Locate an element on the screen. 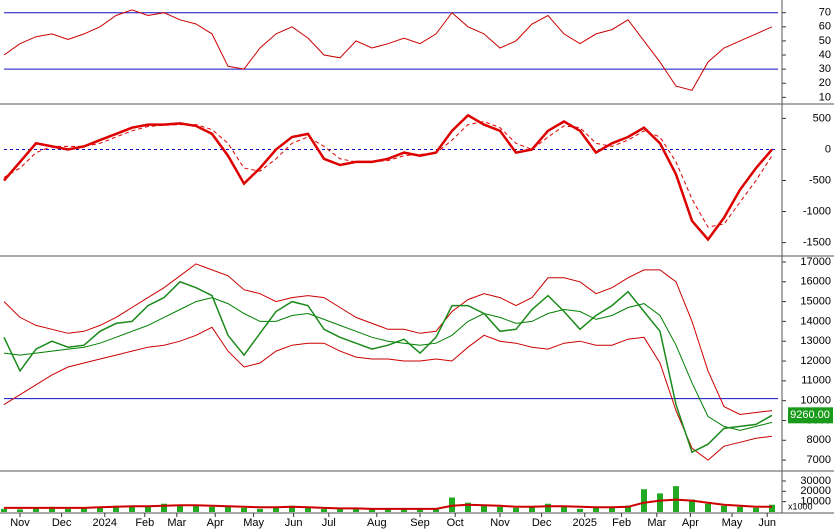 This screenshot has height=532, width=834. last-price-badge is located at coordinates (810, 415).